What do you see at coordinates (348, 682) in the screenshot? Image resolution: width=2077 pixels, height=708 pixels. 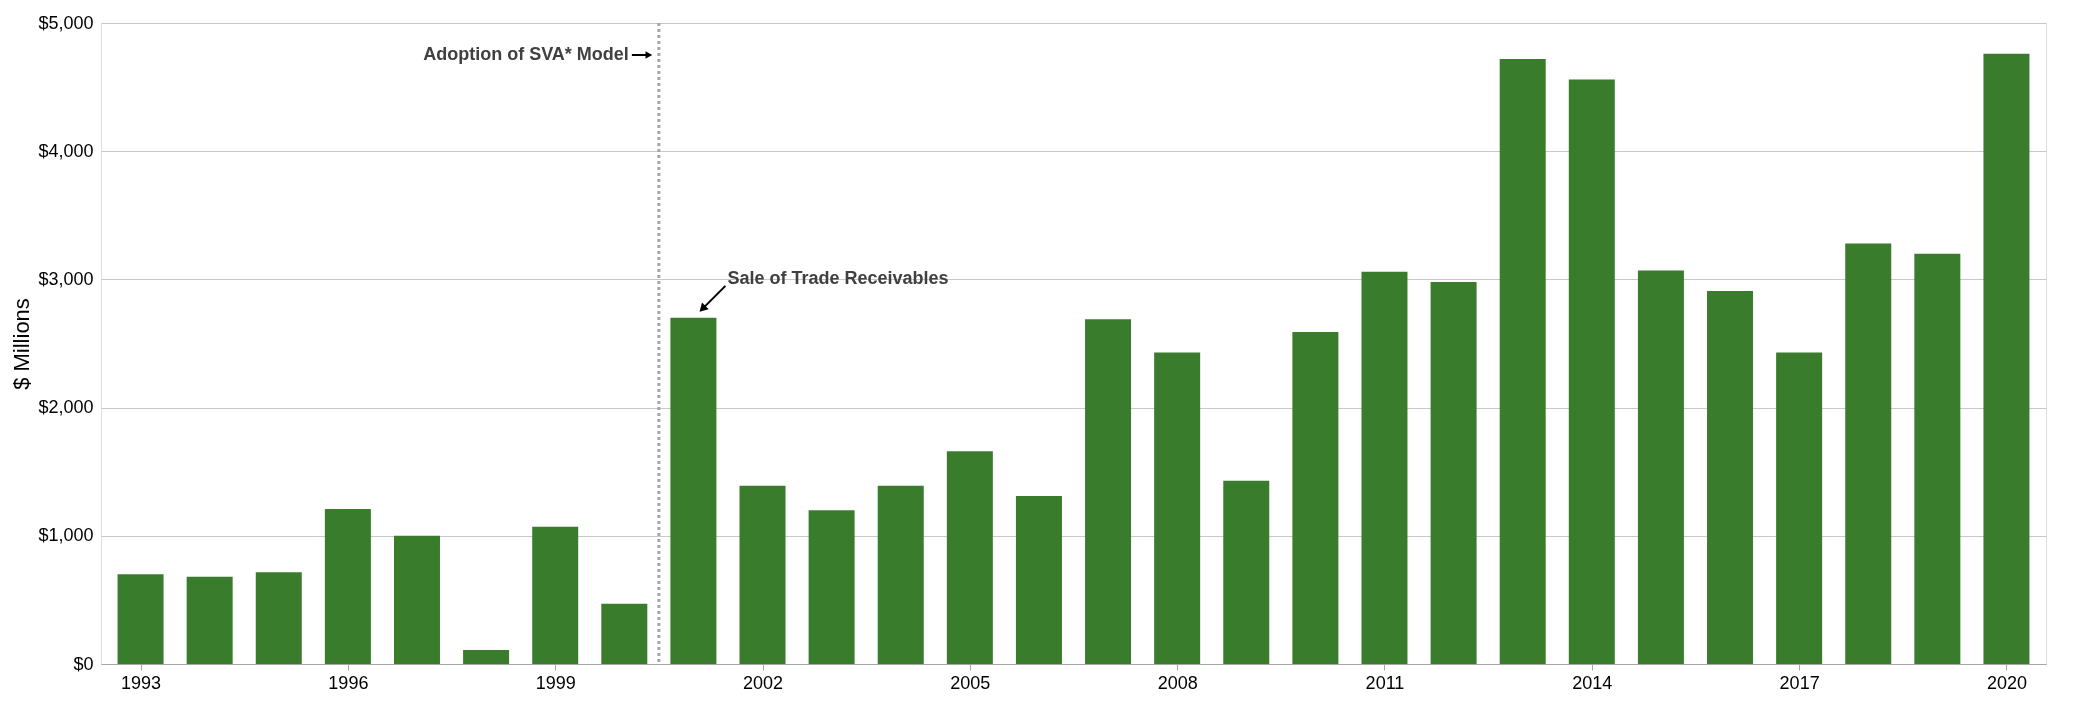 I see `x-tick-label: 1996` at bounding box center [348, 682].